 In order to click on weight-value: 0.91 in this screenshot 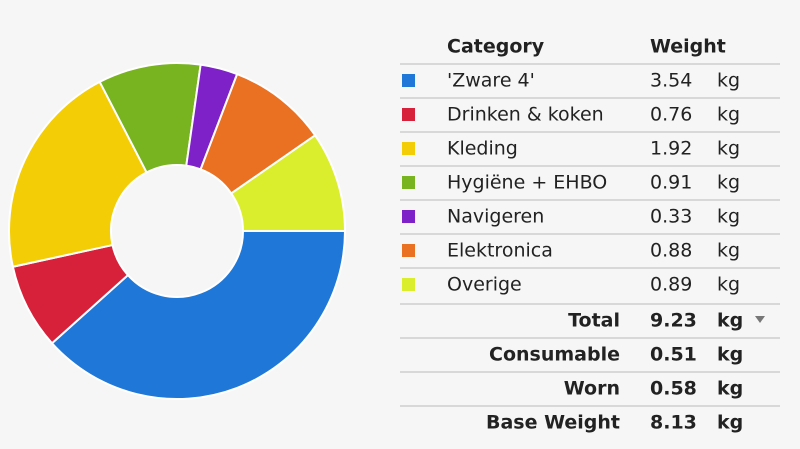, I will do `click(671, 183)`.